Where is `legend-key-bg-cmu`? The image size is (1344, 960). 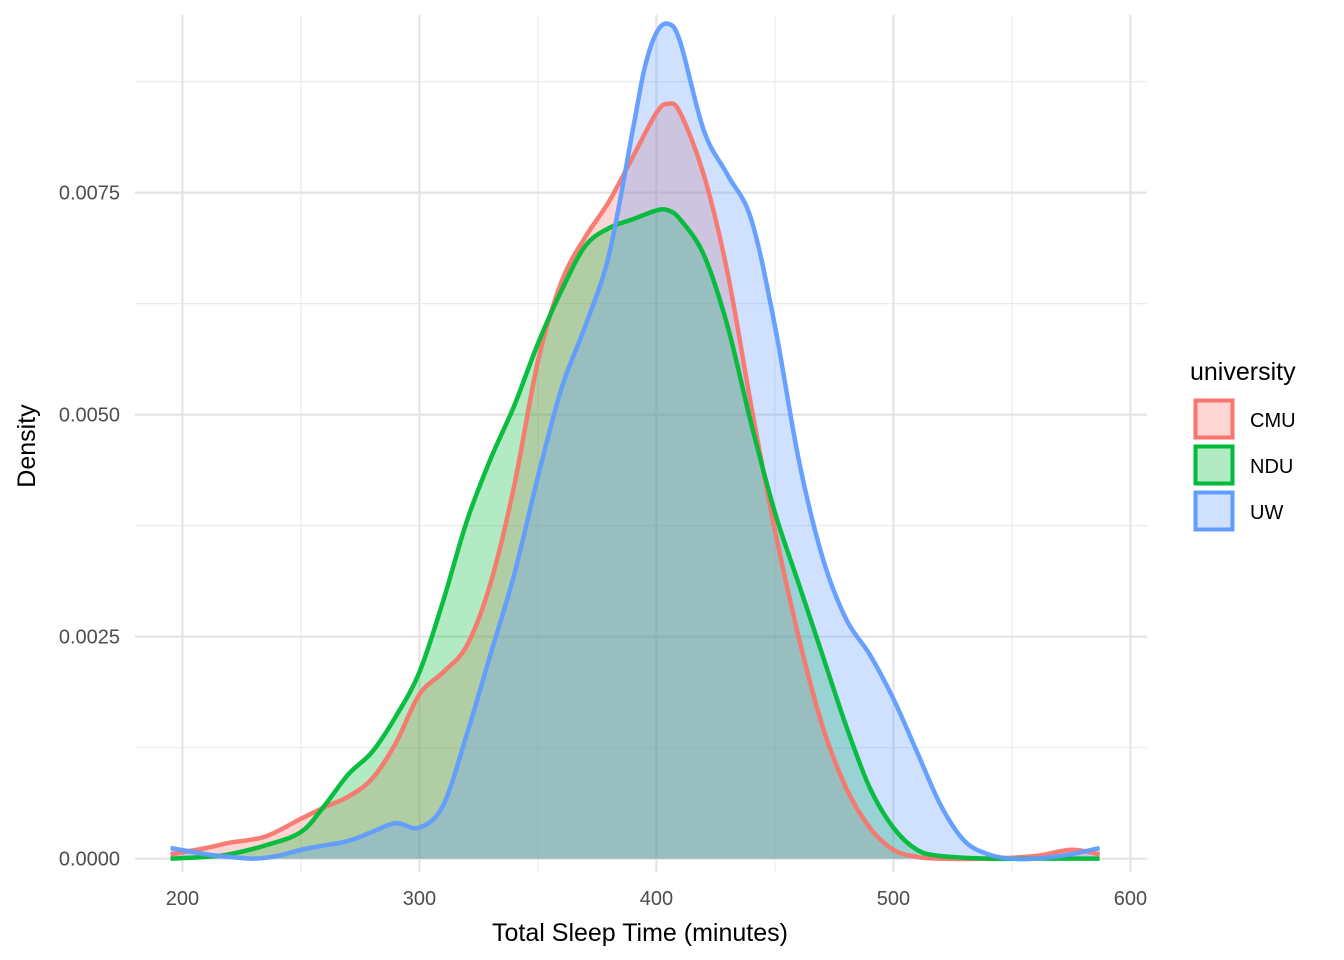
legend-key-bg-cmu is located at coordinates (1214, 419).